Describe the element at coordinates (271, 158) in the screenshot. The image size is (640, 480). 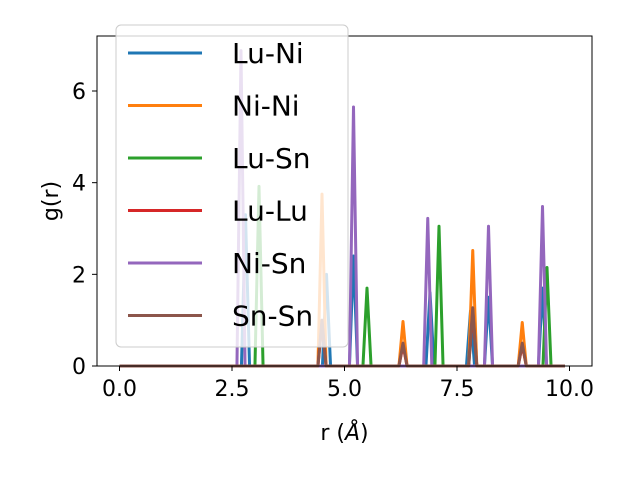
I see `legend-label-lu-sn: Lu-Sn` at that location.